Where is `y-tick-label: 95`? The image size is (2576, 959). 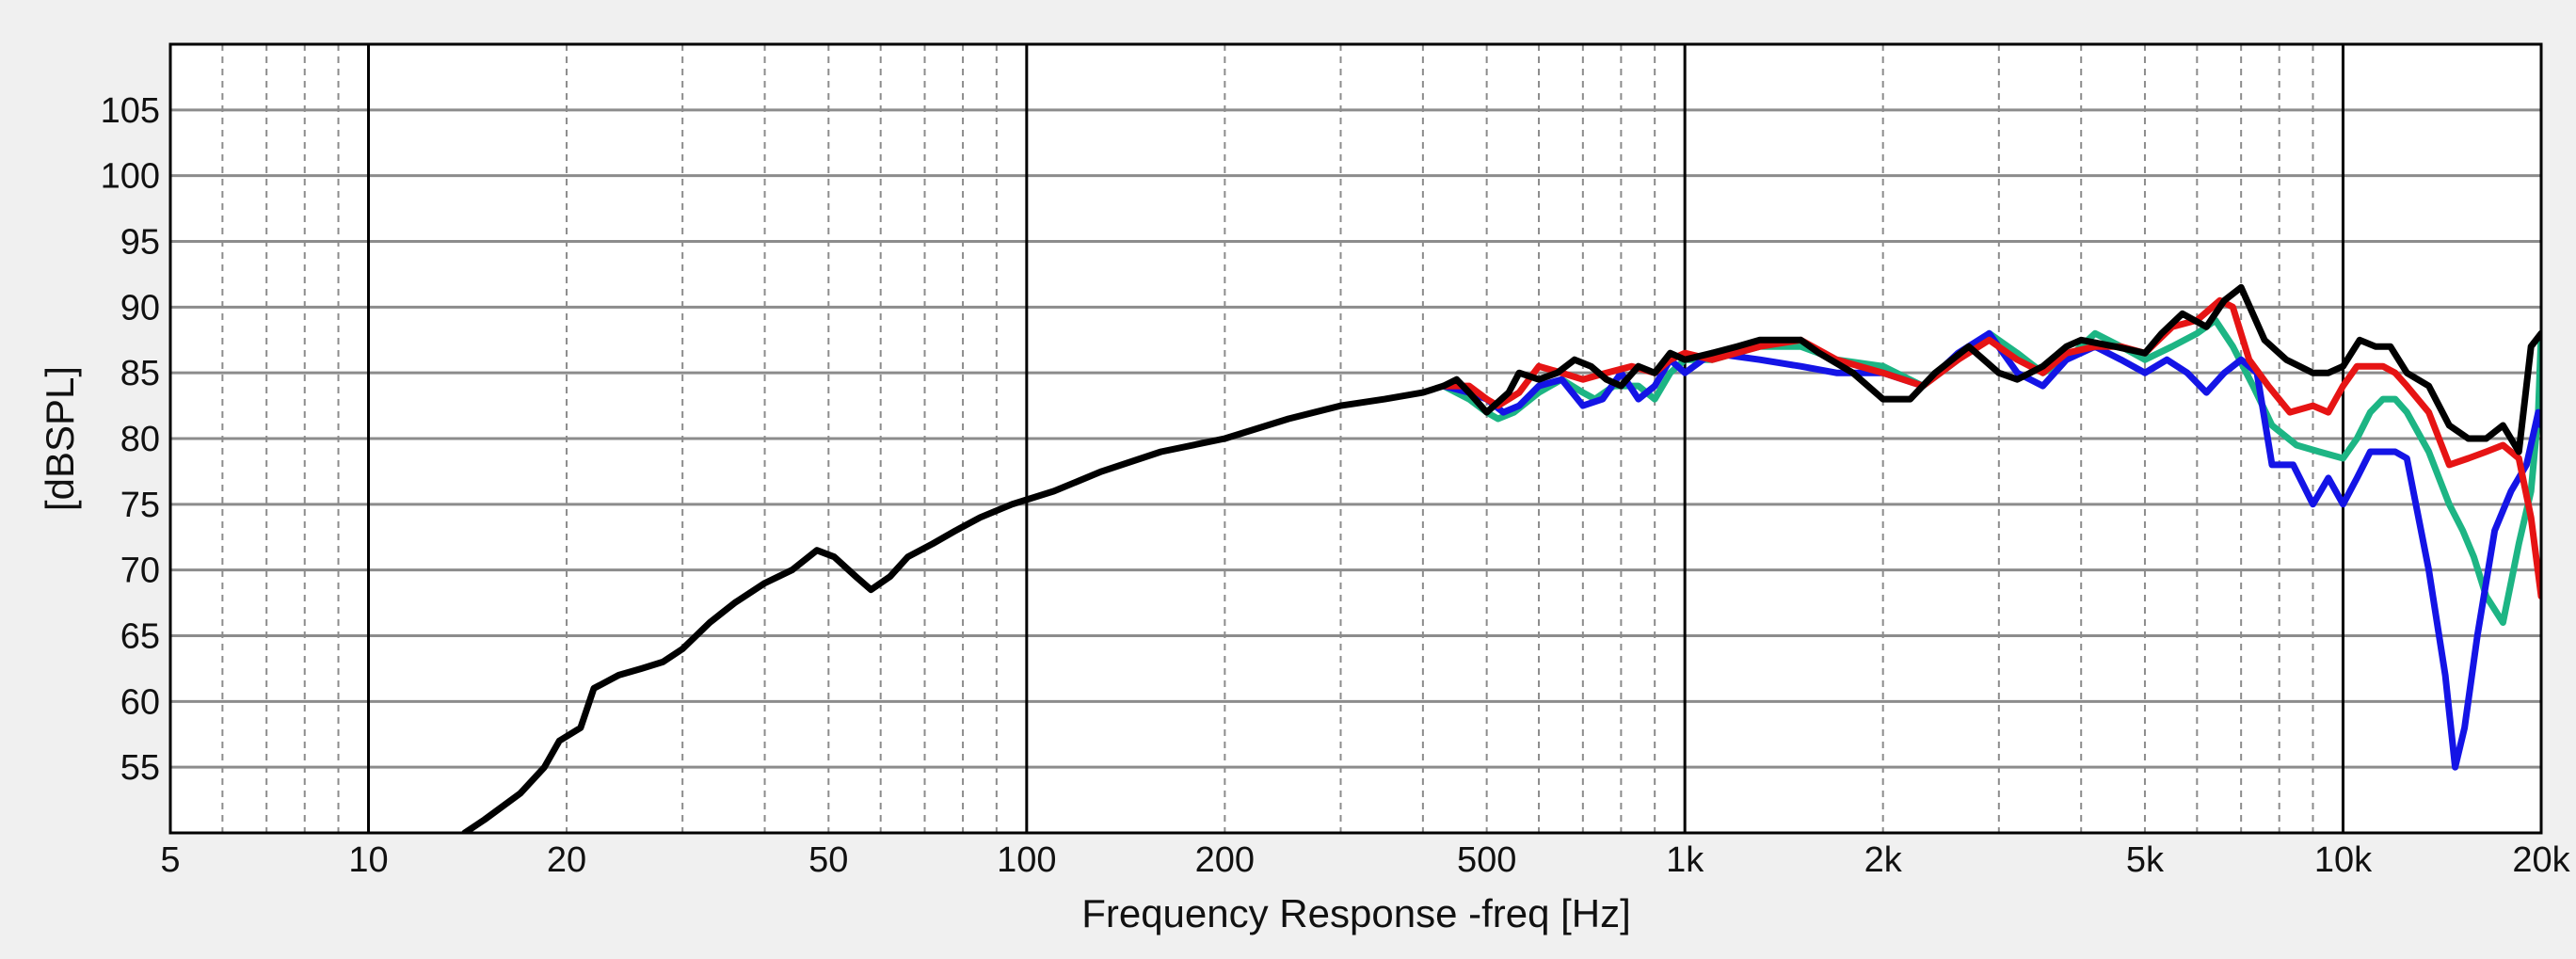 y-tick-label: 95 is located at coordinates (140, 243).